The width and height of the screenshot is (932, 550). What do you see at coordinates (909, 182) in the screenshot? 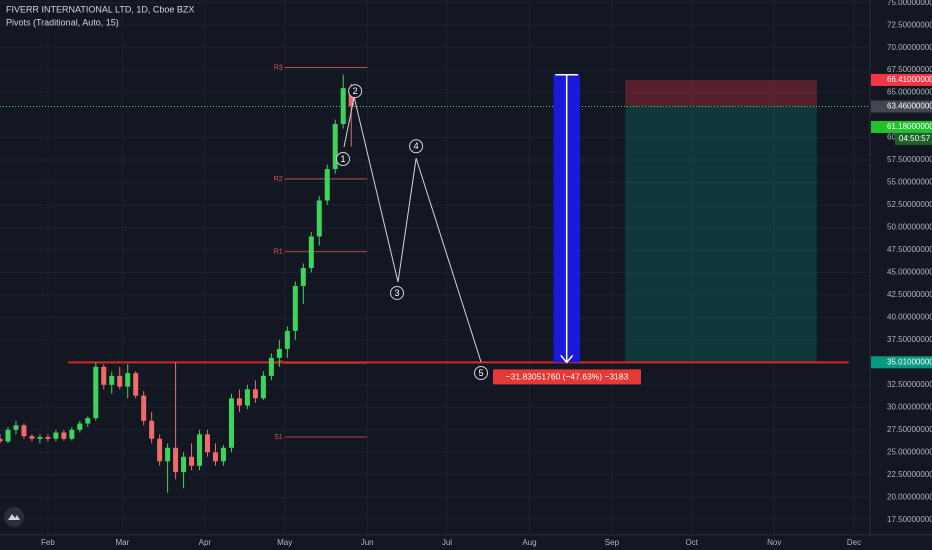
I see `y-tick-label: 55.00000000` at bounding box center [909, 182].